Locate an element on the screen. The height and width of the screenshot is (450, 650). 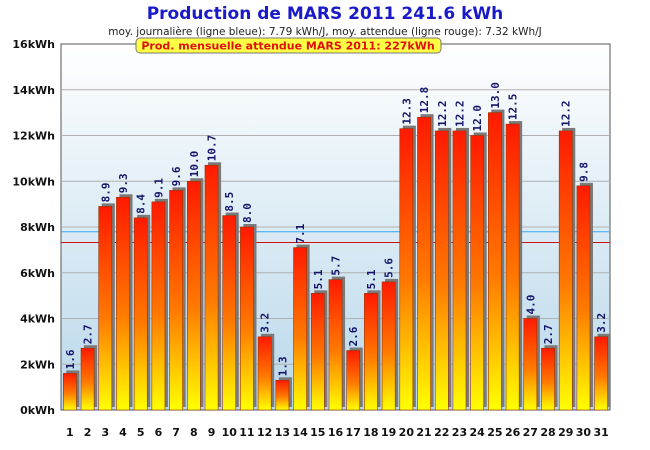
x-tick-label: 14 is located at coordinates (300, 432).